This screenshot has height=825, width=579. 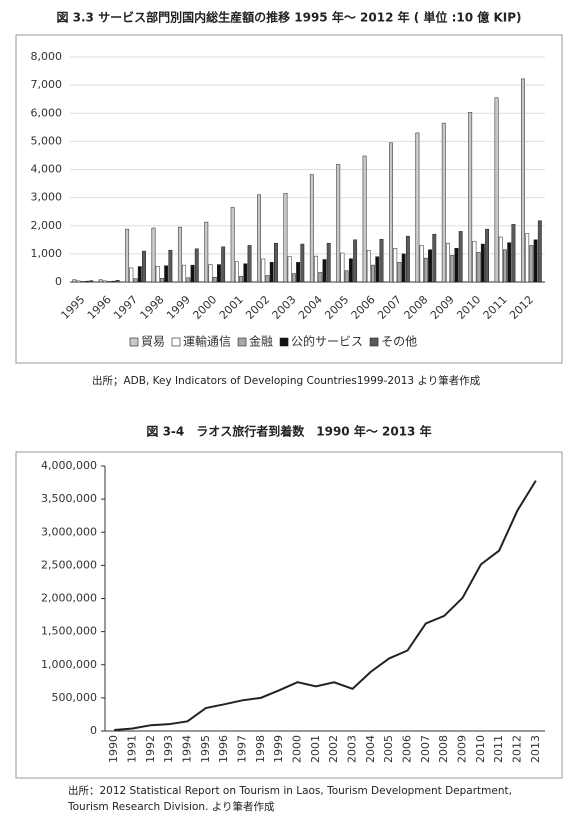 I want to click on x-tick-label: 1993, so click(x=168, y=749).